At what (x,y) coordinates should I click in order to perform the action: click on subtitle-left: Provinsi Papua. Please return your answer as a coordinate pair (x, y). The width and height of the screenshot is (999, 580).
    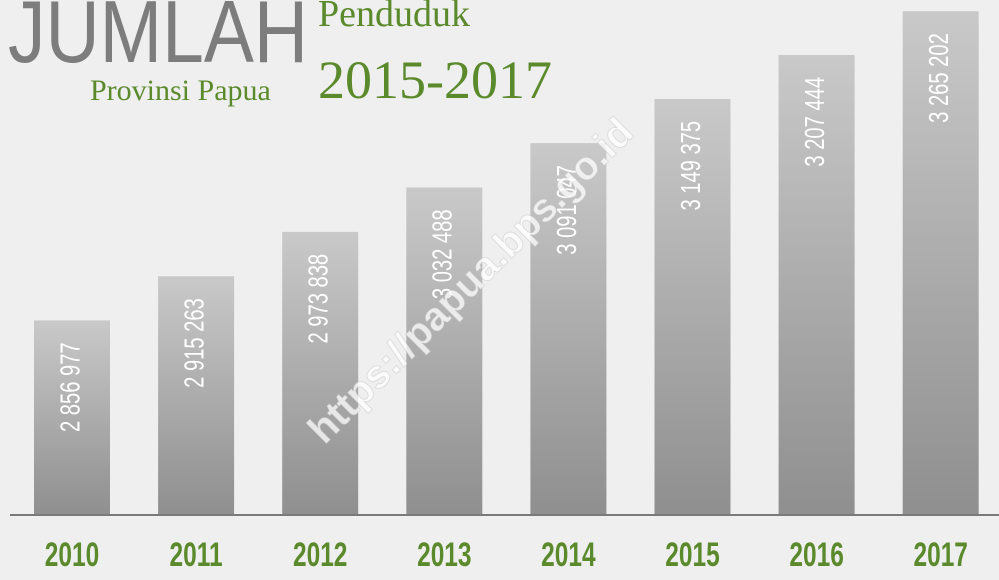
    Looking at the image, I should click on (180, 90).